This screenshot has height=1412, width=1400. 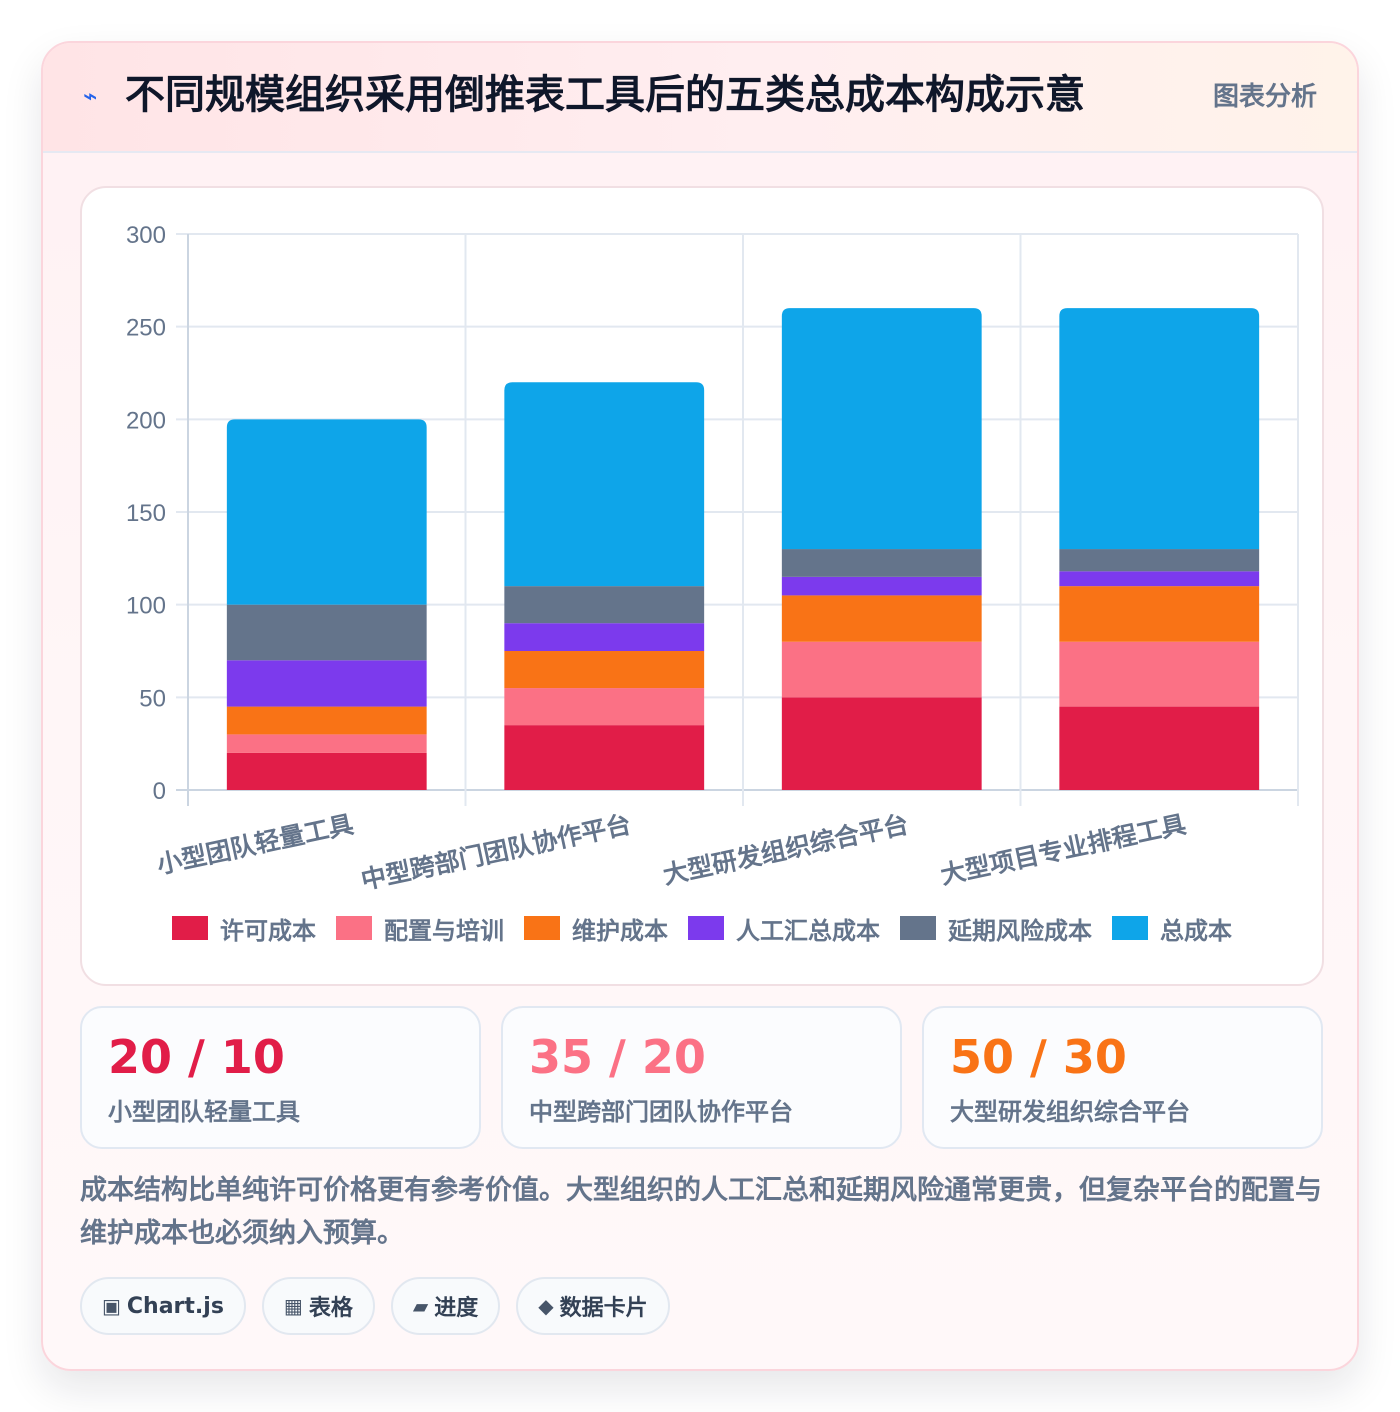 I want to click on legend-item: 延期风险成本, so click(x=996, y=928).